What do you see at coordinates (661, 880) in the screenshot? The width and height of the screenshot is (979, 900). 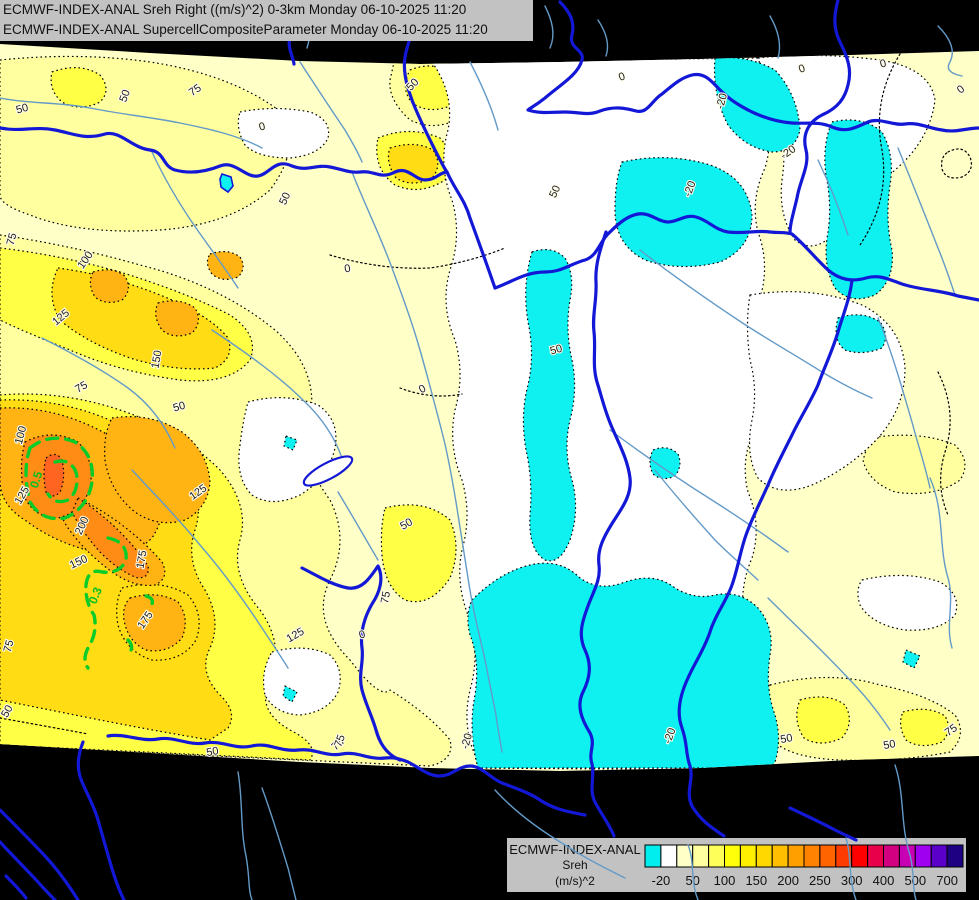 I see `legend-tick-label: -20` at bounding box center [661, 880].